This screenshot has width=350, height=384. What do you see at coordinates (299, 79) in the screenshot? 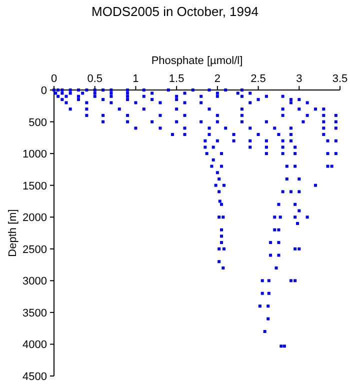
I see `x-tick-label: 3` at bounding box center [299, 79].